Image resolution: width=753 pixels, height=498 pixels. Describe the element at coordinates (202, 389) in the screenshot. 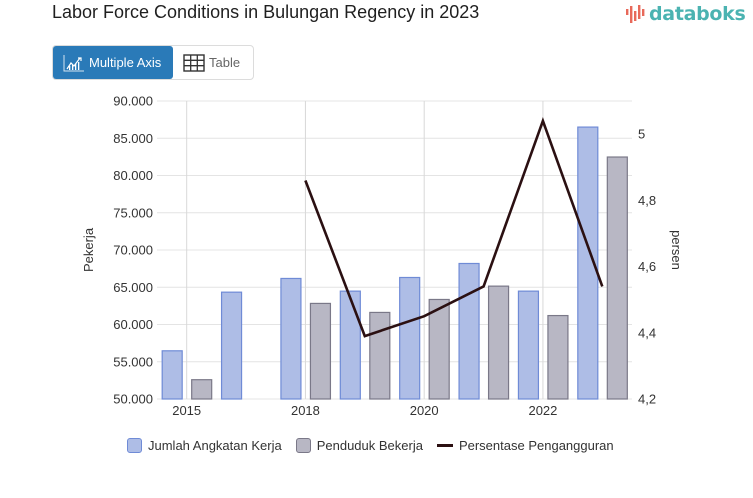

I see `bar-penduduk-bekerja-2015` at that location.